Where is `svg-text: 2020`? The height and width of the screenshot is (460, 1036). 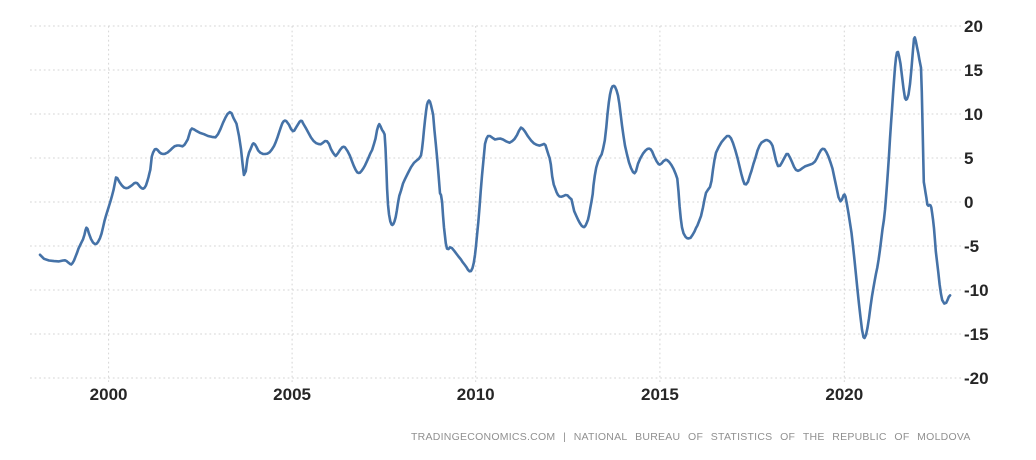
svg-text: 2020 is located at coordinates (844, 394).